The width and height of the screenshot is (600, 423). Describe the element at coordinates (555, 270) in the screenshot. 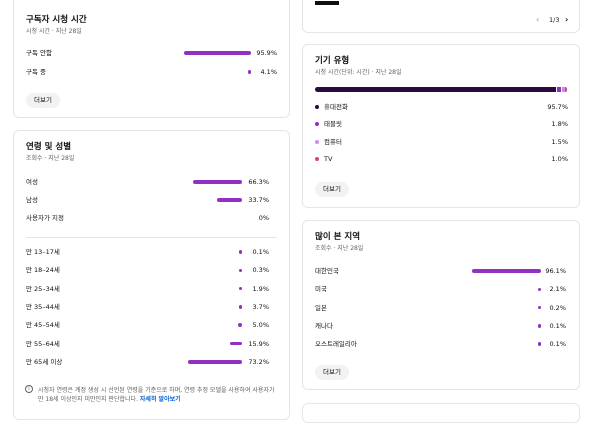

I see `row-value: 96.1%` at that location.